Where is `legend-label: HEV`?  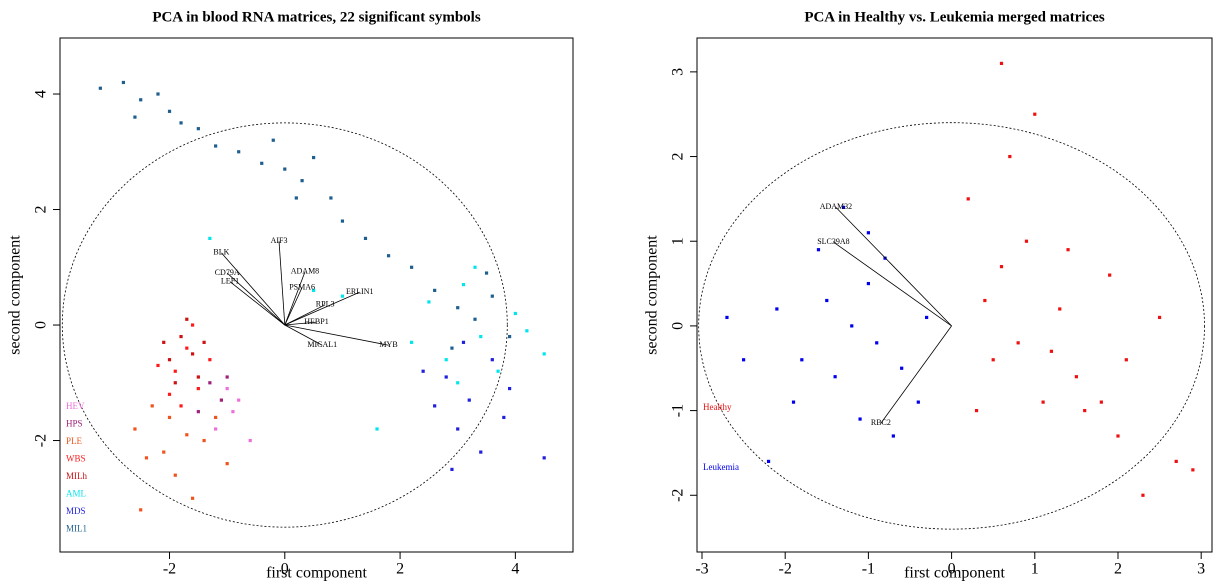 legend-label: HEV is located at coordinates (75, 406).